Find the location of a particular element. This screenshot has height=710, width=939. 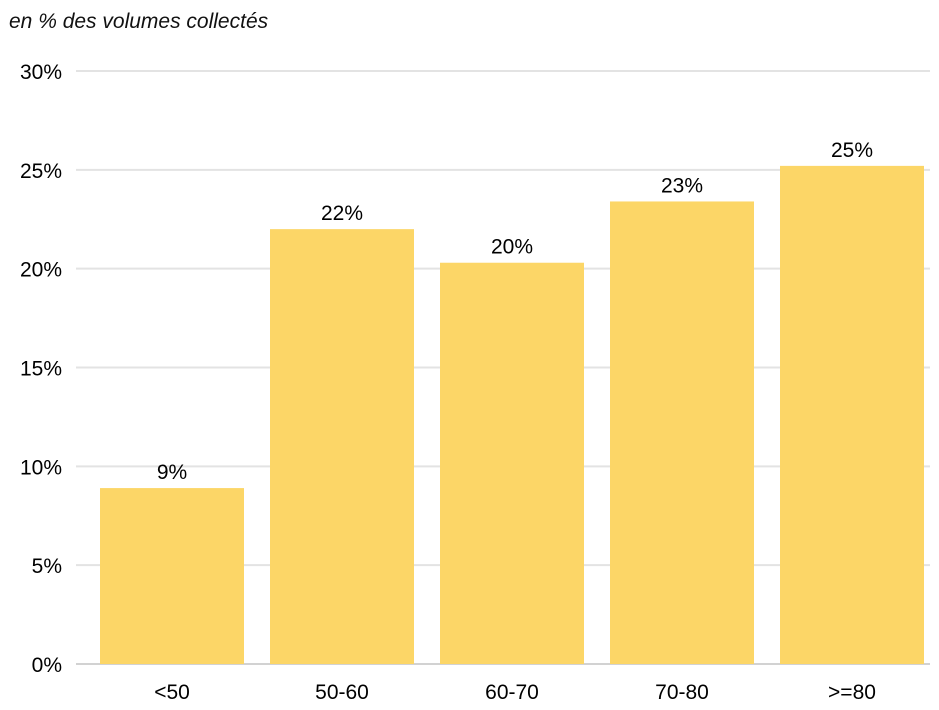

data-label: 25% is located at coordinates (852, 150).